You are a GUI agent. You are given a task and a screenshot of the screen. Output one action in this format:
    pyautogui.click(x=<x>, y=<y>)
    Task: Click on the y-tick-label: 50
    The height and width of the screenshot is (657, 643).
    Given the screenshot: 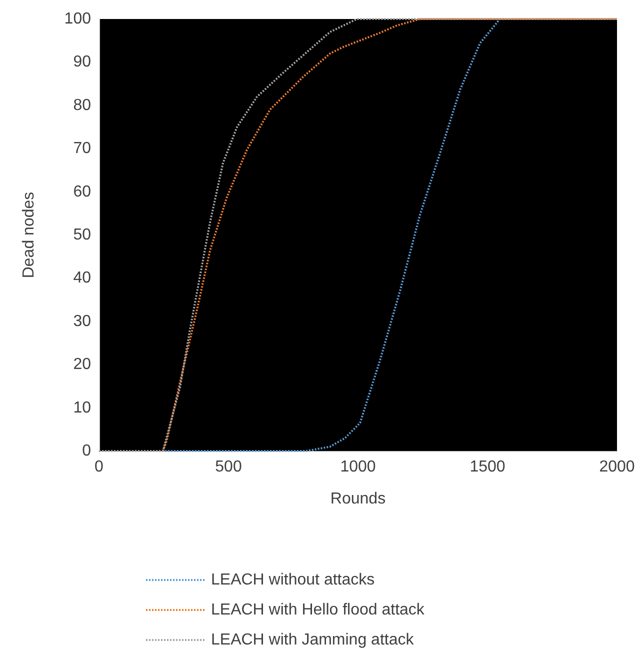 What is the action you would take?
    pyautogui.click(x=82, y=235)
    